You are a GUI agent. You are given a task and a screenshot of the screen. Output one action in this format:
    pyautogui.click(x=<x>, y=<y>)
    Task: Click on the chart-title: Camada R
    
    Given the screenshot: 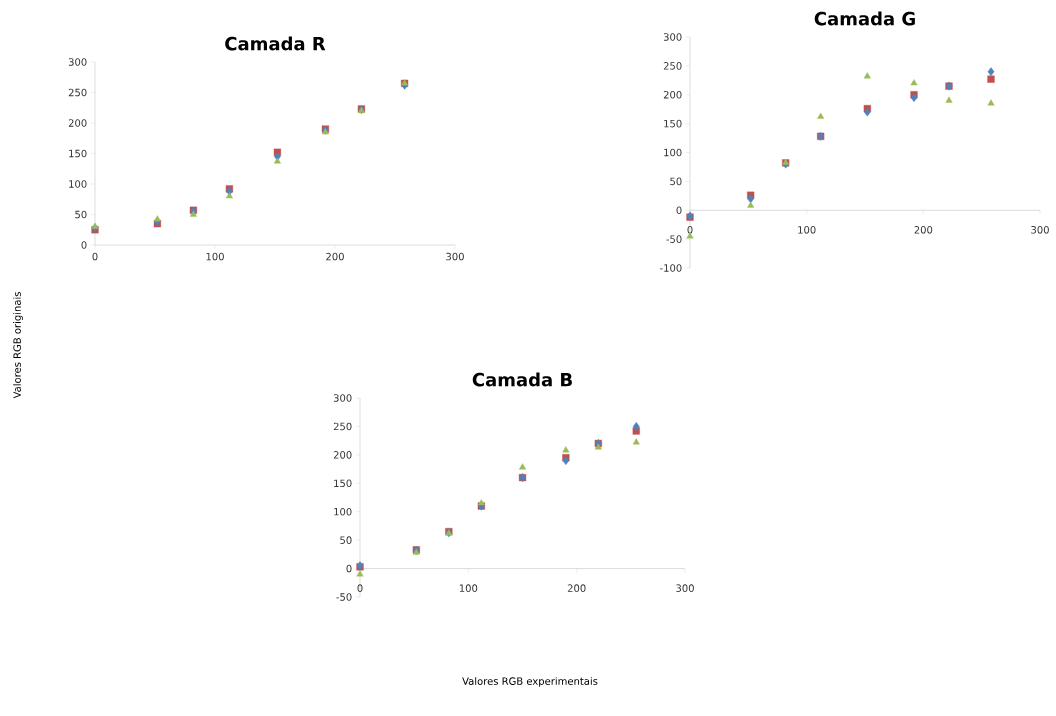 What is the action you would take?
    pyautogui.click(x=275, y=43)
    